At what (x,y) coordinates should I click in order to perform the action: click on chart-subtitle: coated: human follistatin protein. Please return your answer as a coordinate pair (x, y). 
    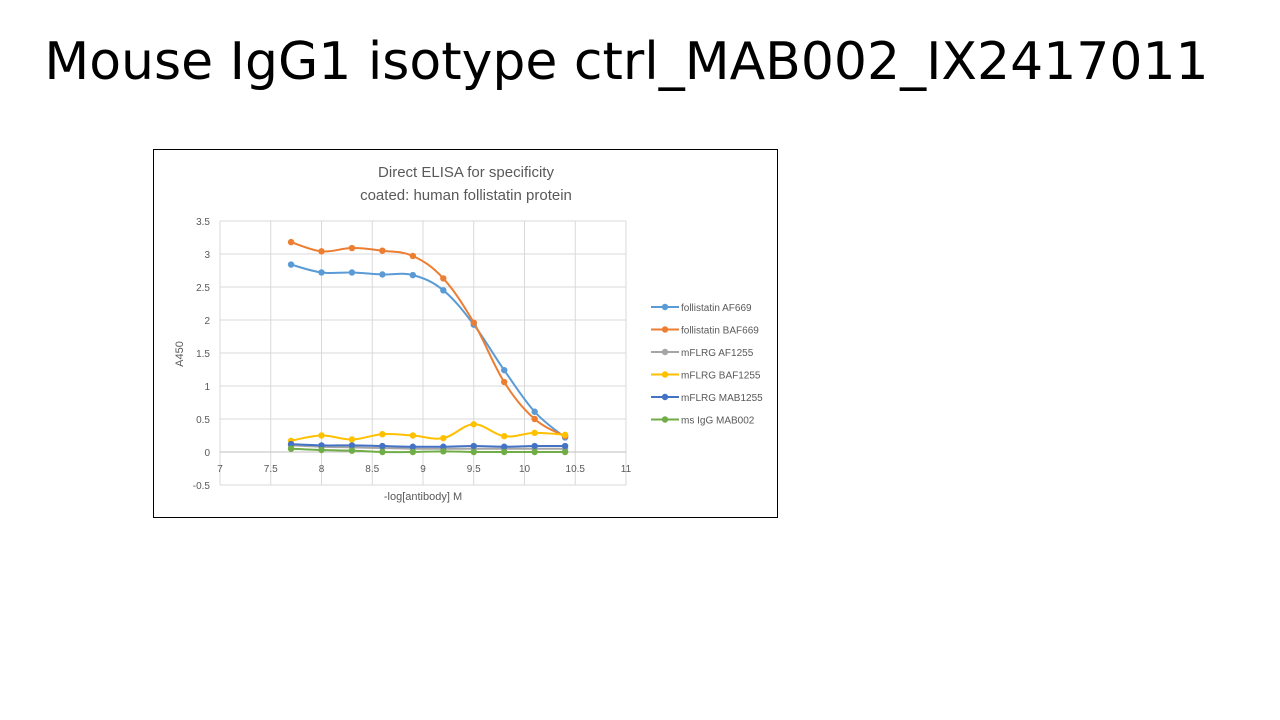
    Looking at the image, I should click on (466, 195).